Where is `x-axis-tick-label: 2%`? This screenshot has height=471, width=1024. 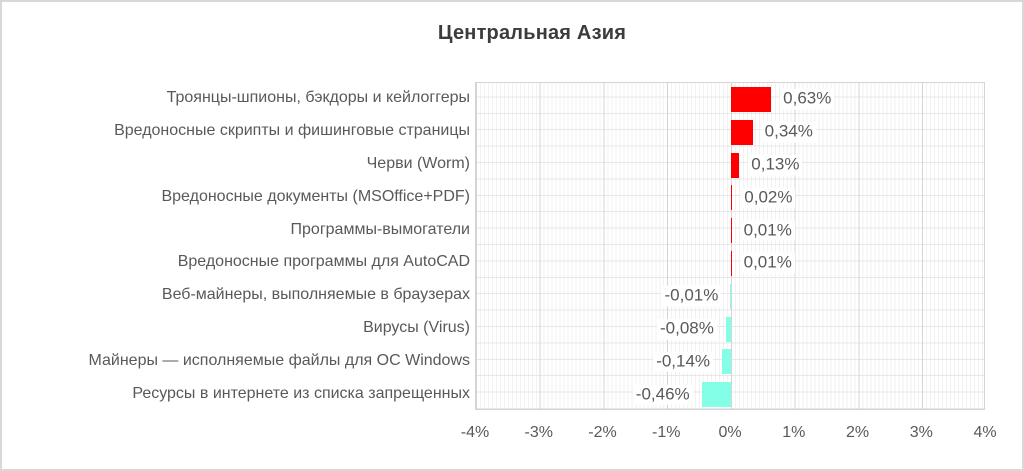 x-axis-tick-label: 2% is located at coordinates (857, 432).